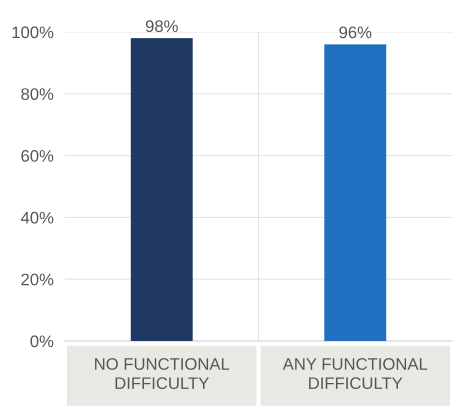  I want to click on data-label: 96%, so click(355, 32).